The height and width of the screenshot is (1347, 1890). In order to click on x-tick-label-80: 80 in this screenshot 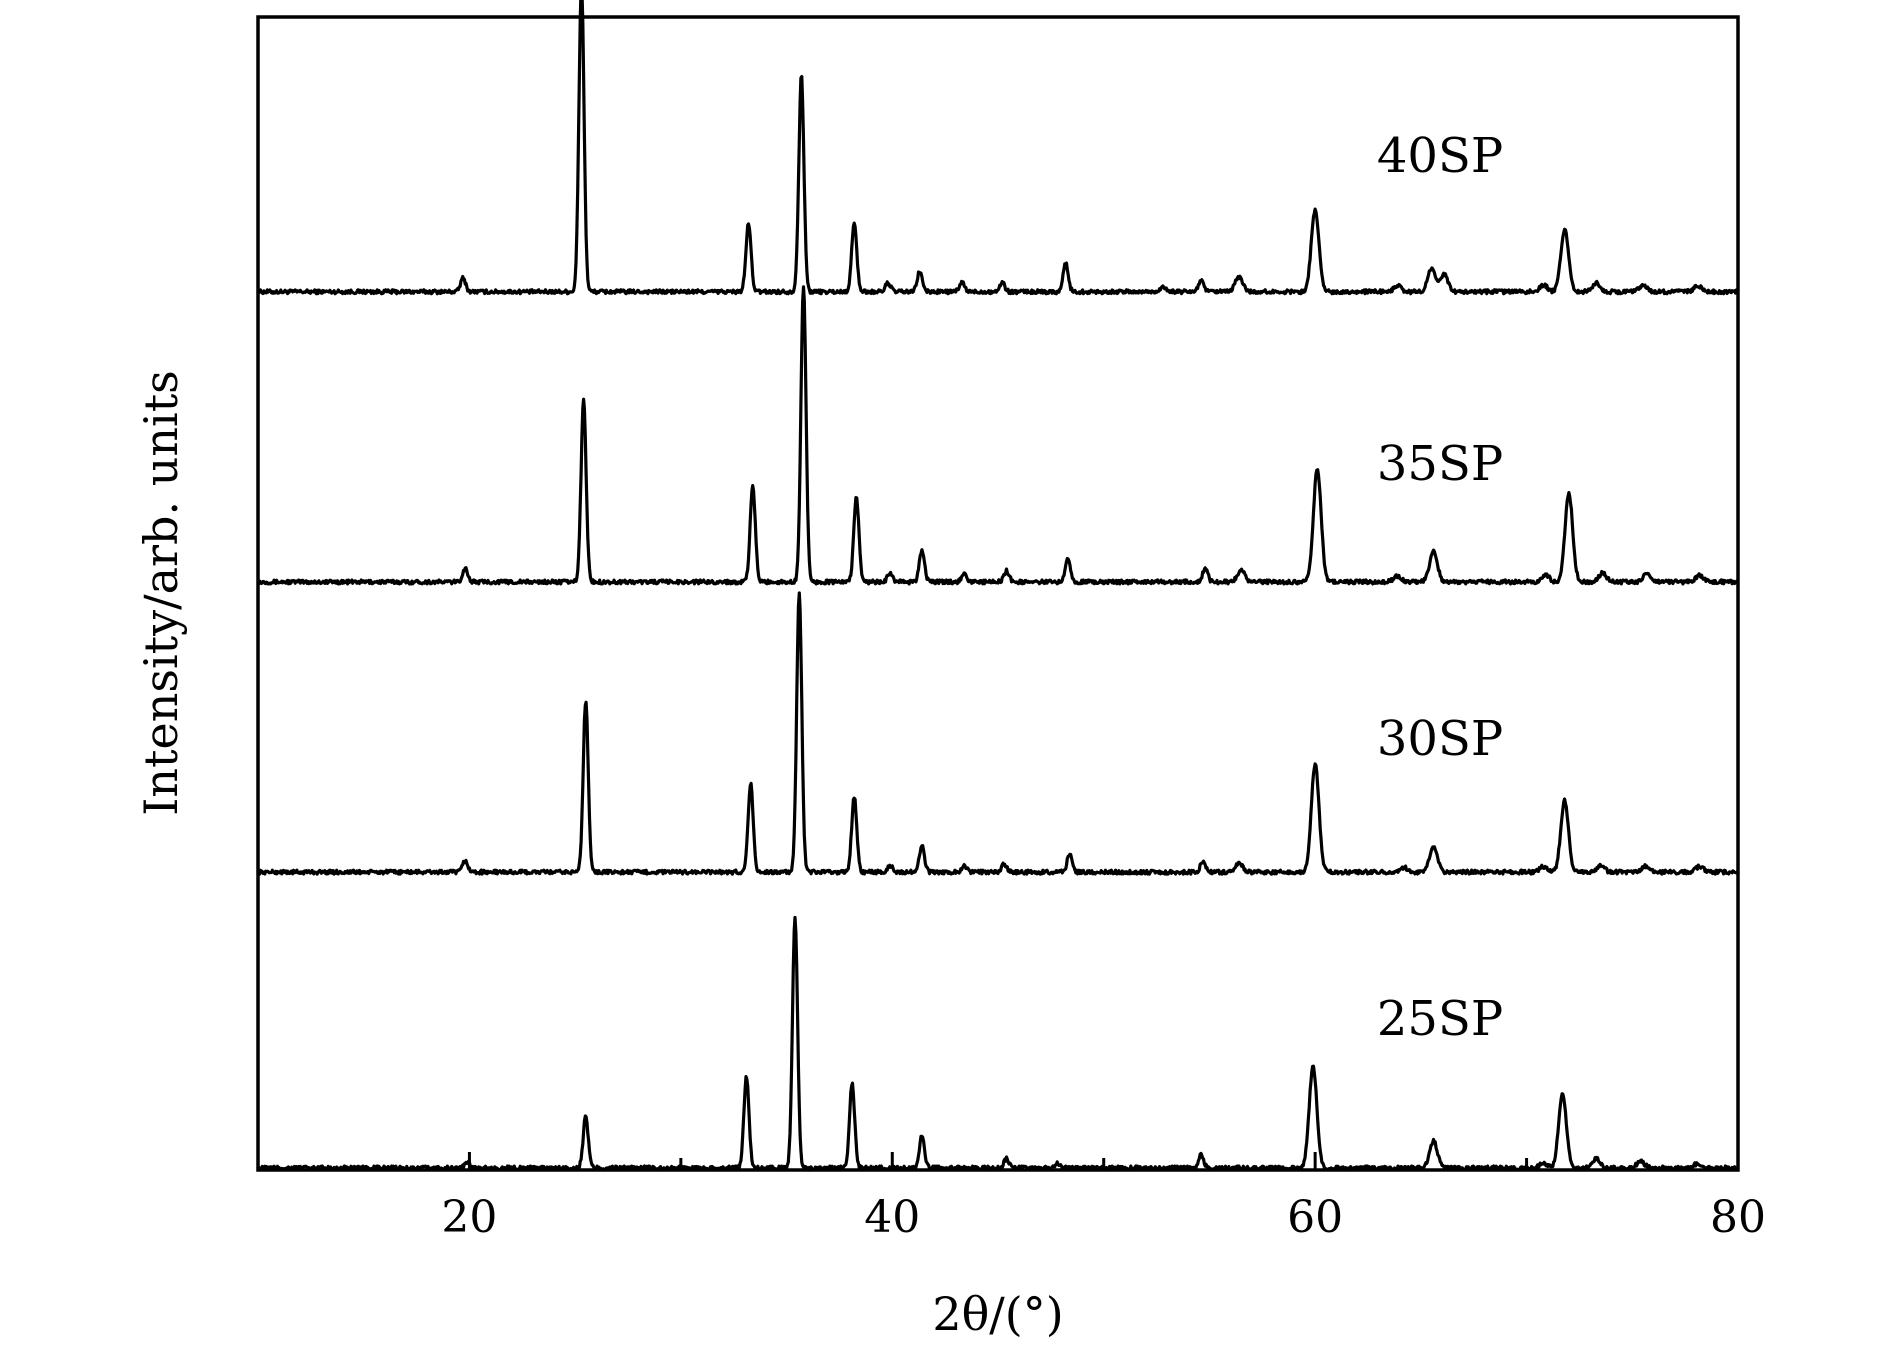, I will do `click(1738, 1217)`.